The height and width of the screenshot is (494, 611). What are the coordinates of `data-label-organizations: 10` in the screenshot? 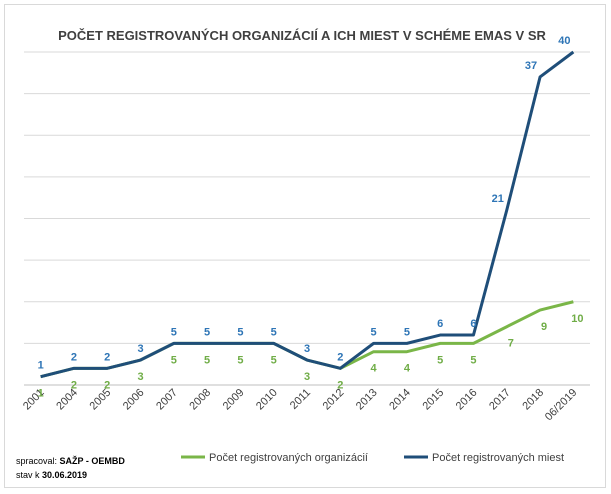 It's located at (577, 319).